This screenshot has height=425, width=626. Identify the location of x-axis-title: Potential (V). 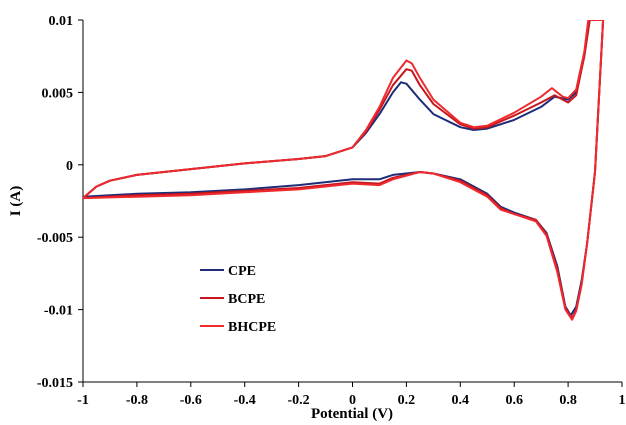
(352, 414).